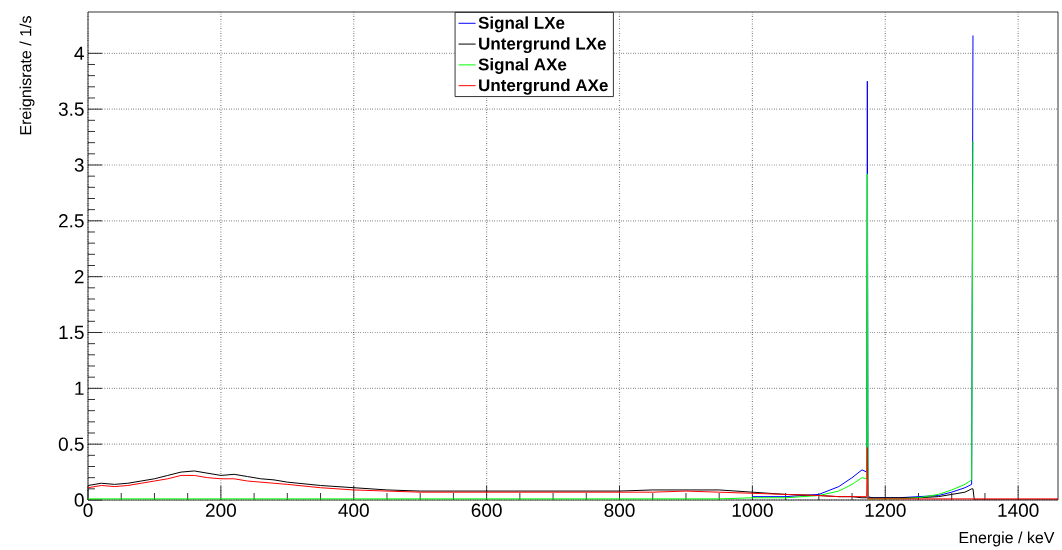  What do you see at coordinates (220, 510) in the screenshot?
I see `x-tick-label: 200` at bounding box center [220, 510].